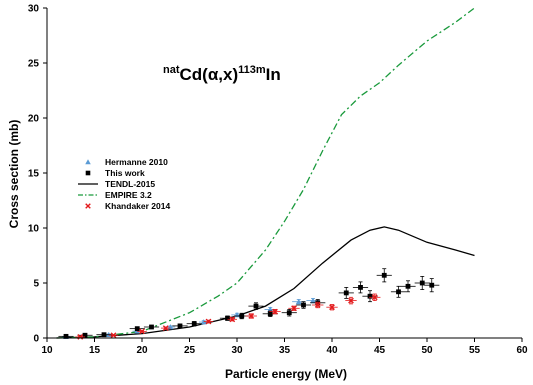  I want to click on chart-title: natCd(α,x)113mIn, so click(222, 74).